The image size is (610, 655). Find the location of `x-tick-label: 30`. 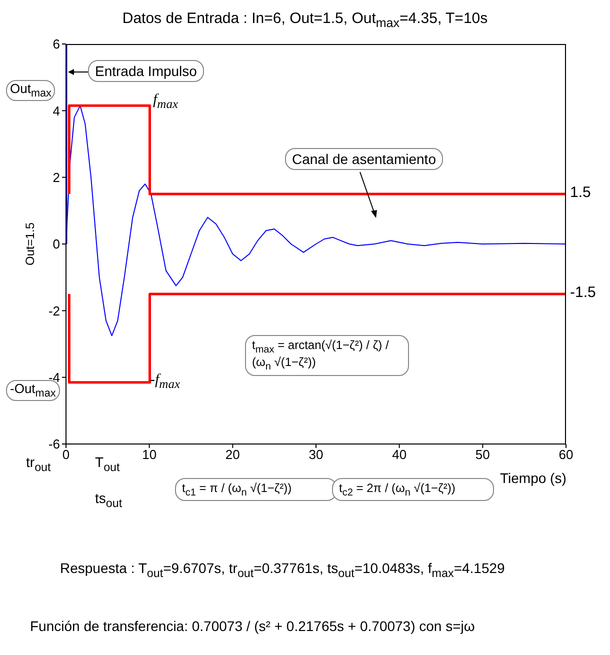

x-tick-label: 30 is located at coordinates (316, 454).